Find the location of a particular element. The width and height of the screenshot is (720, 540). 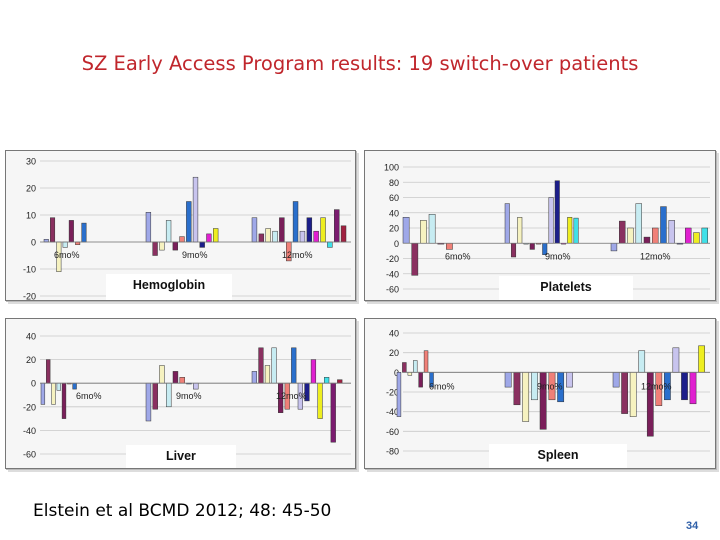

y-tick-label: -10 is located at coordinates (29, 270).